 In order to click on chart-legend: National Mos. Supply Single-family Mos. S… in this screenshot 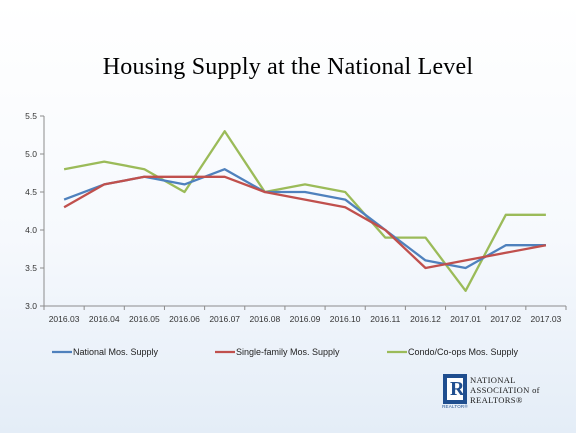, I will do `click(285, 352)`.